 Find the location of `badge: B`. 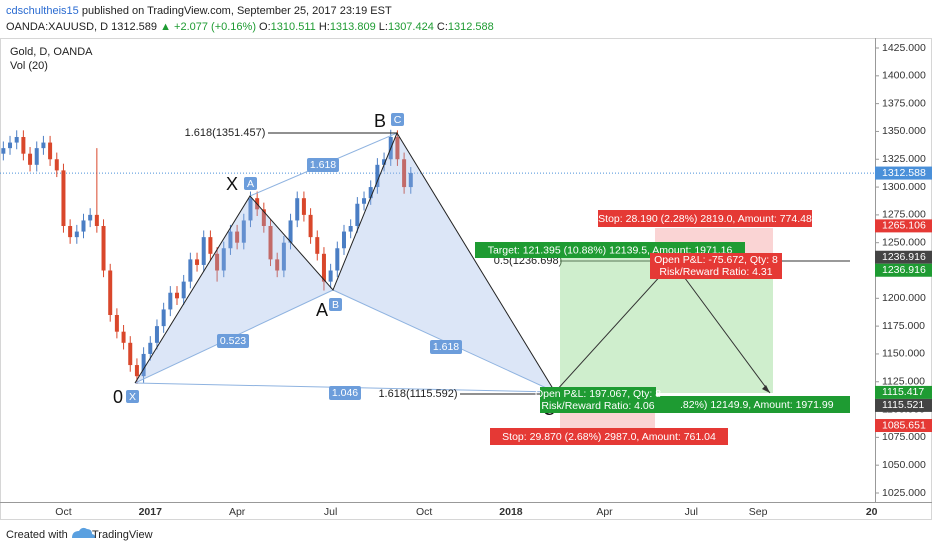

badge: B is located at coordinates (335, 305).